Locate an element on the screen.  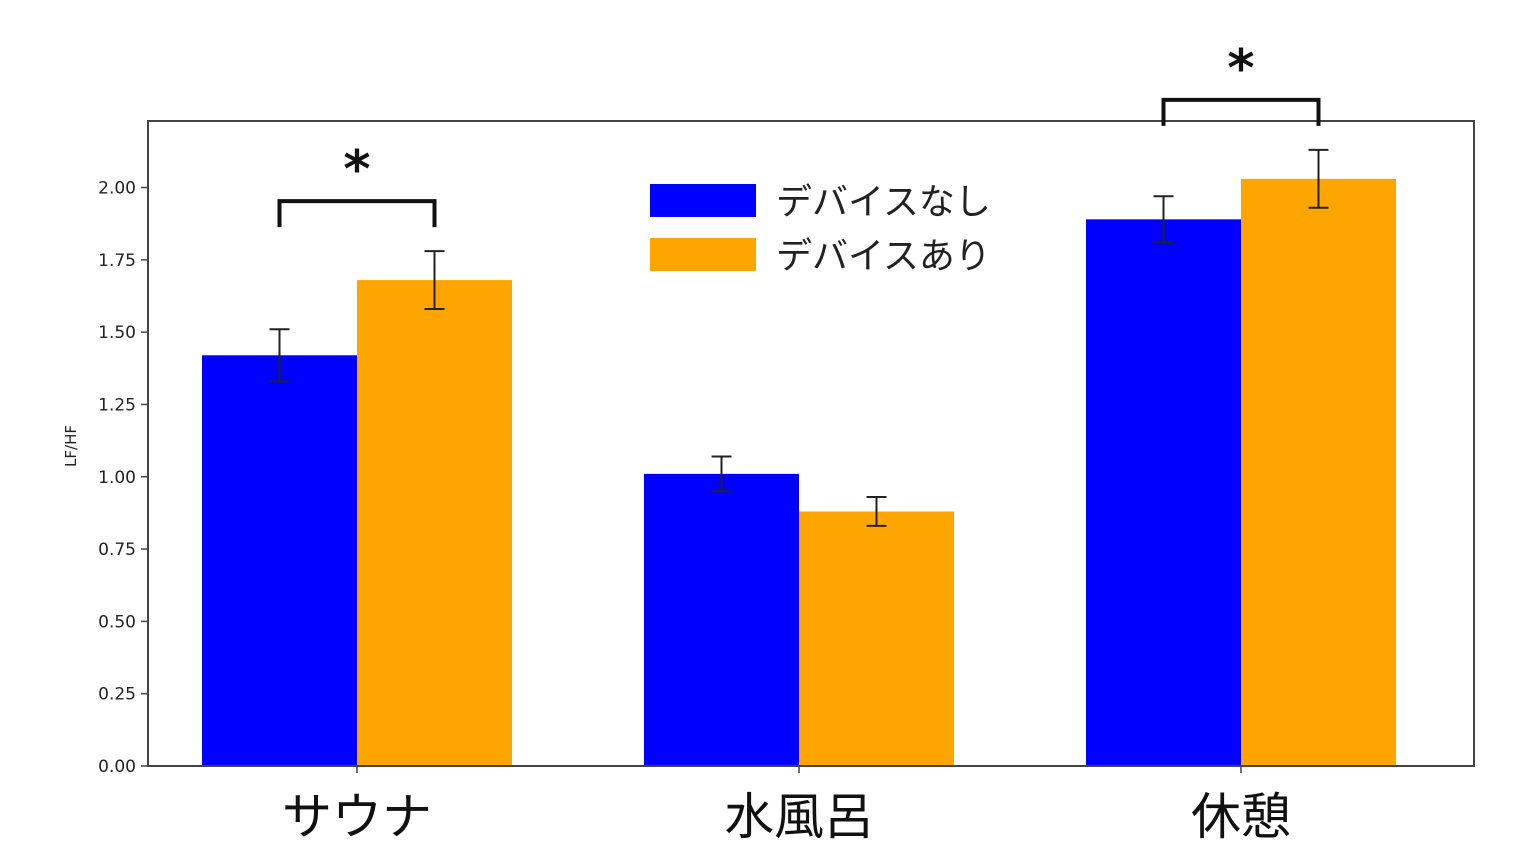
y-tick-label: 1.75 is located at coordinates (117, 261).